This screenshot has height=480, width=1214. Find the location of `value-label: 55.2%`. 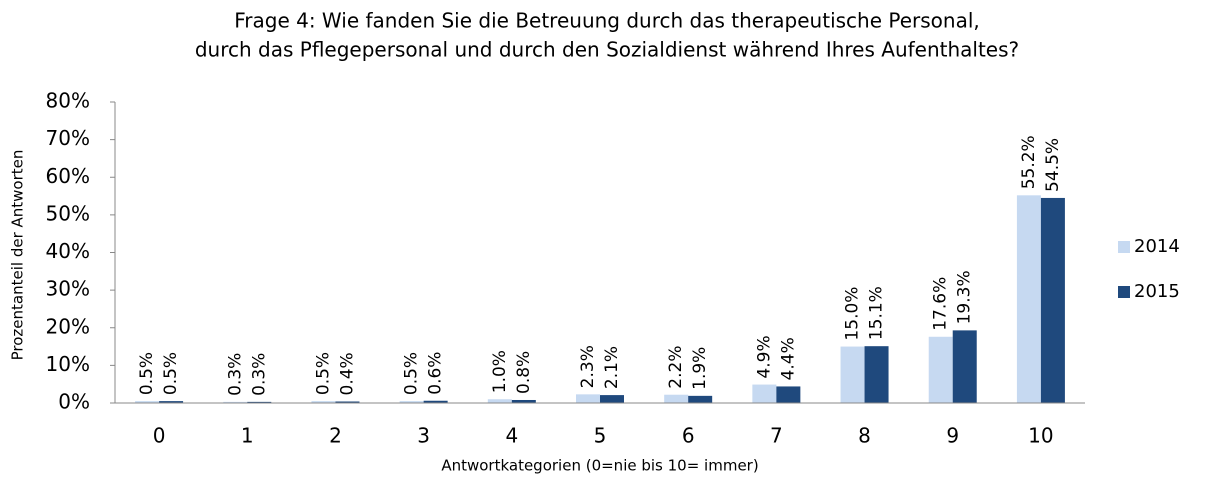

value-label: 55.2% is located at coordinates (1029, 162).